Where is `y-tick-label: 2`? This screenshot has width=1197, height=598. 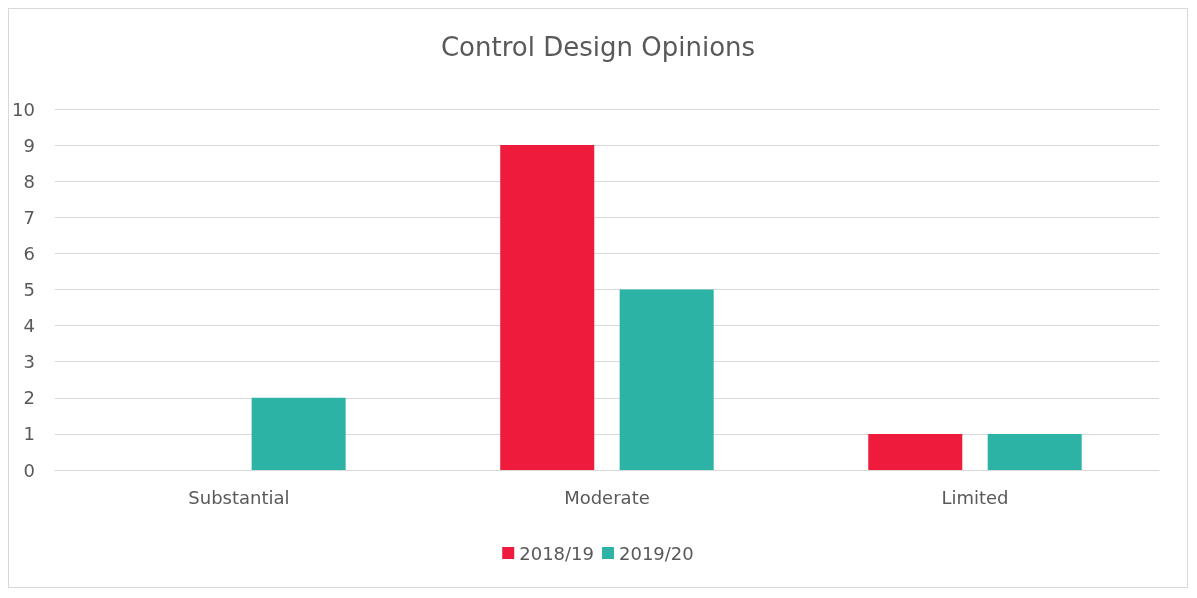
y-tick-label: 2 is located at coordinates (29, 398).